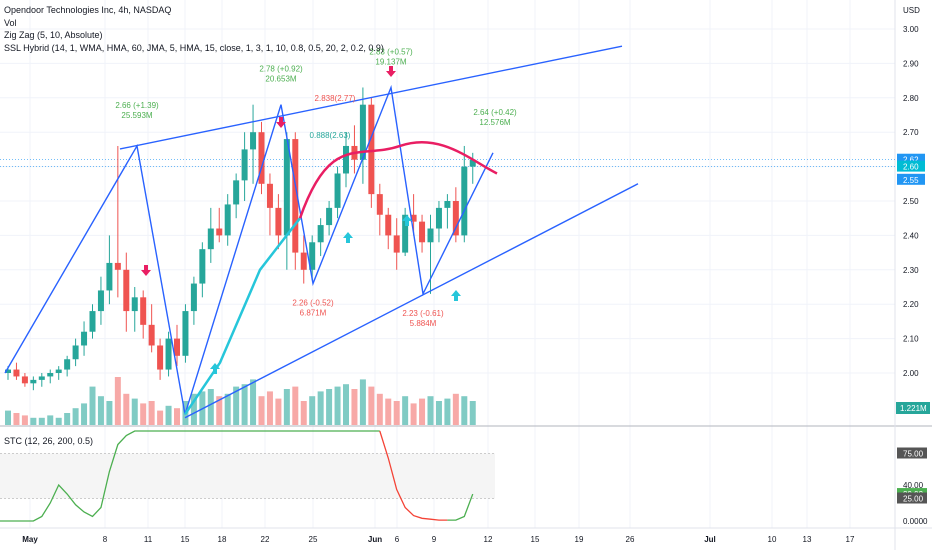 This screenshot has height=550, width=932. Describe the element at coordinates (185, 539) in the screenshot. I see `time-axis-tick: 15` at that location.